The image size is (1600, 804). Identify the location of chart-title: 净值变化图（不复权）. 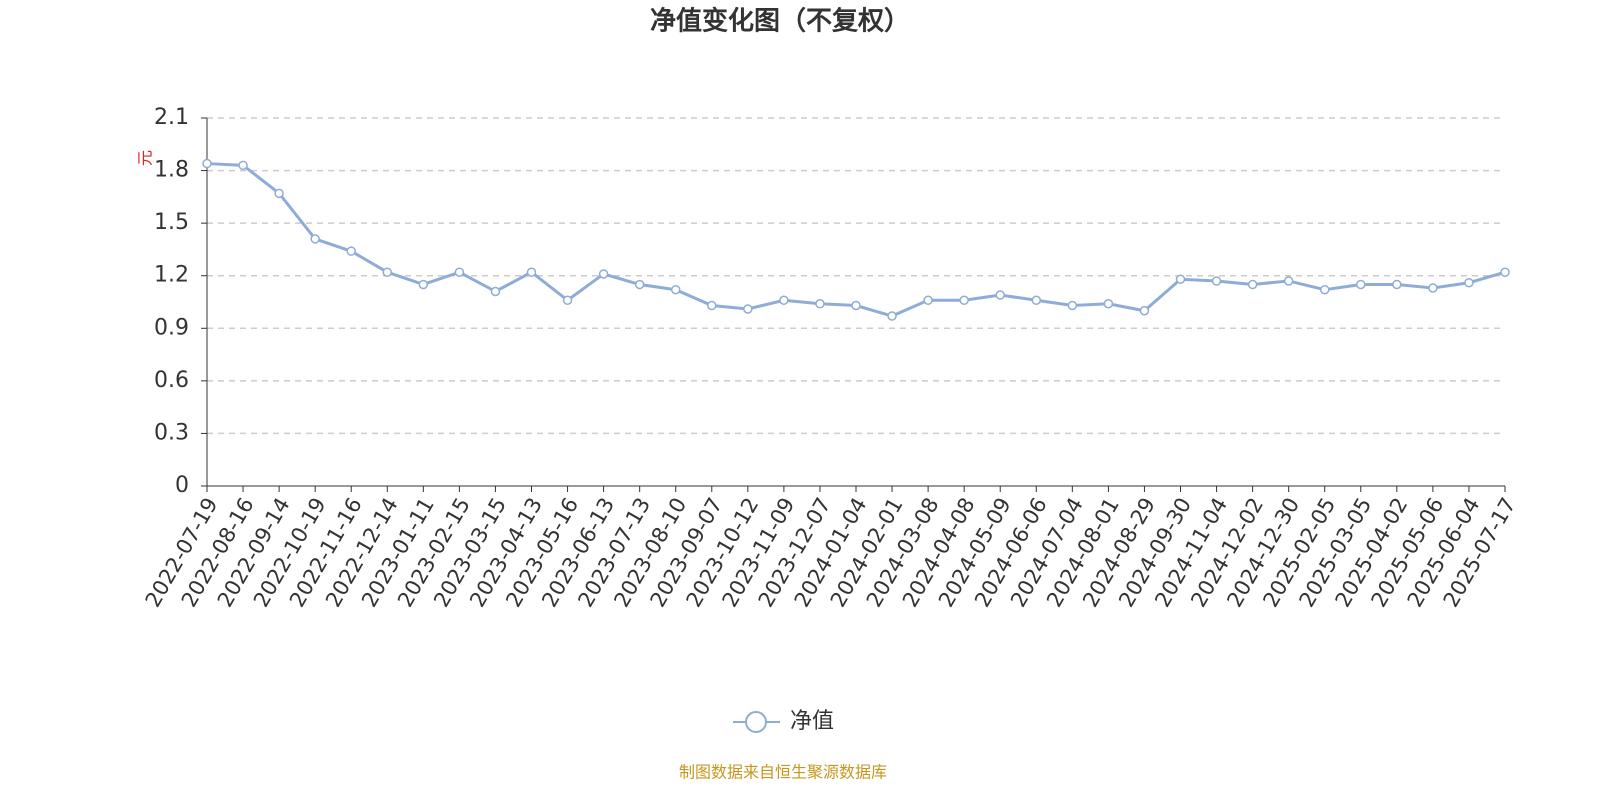
(780, 21).